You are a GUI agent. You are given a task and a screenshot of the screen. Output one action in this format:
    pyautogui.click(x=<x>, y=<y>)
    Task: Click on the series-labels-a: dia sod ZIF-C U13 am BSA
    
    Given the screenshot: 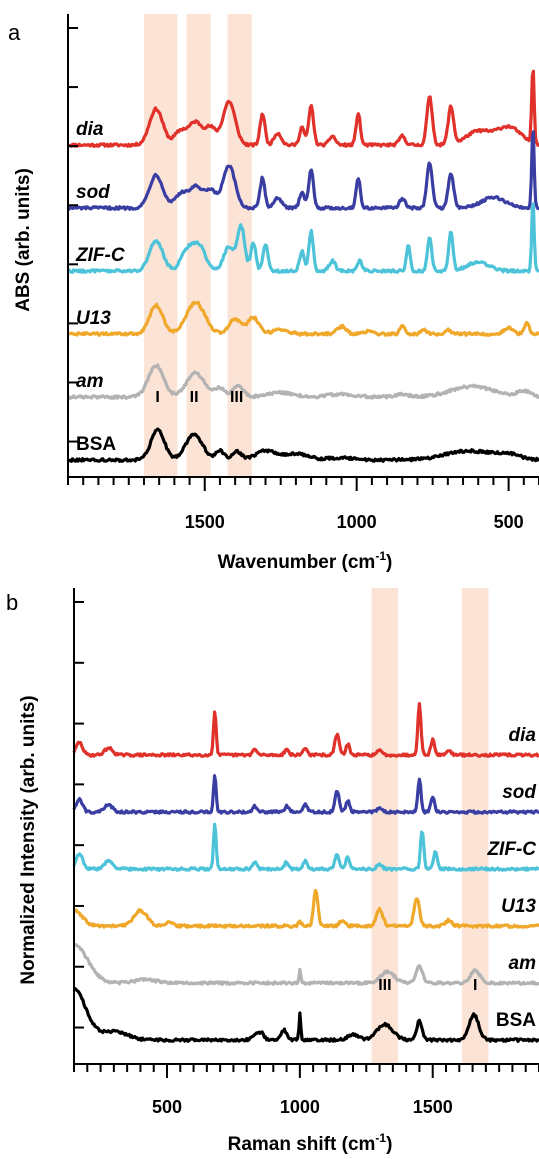 What is the action you would take?
    pyautogui.click(x=100, y=287)
    